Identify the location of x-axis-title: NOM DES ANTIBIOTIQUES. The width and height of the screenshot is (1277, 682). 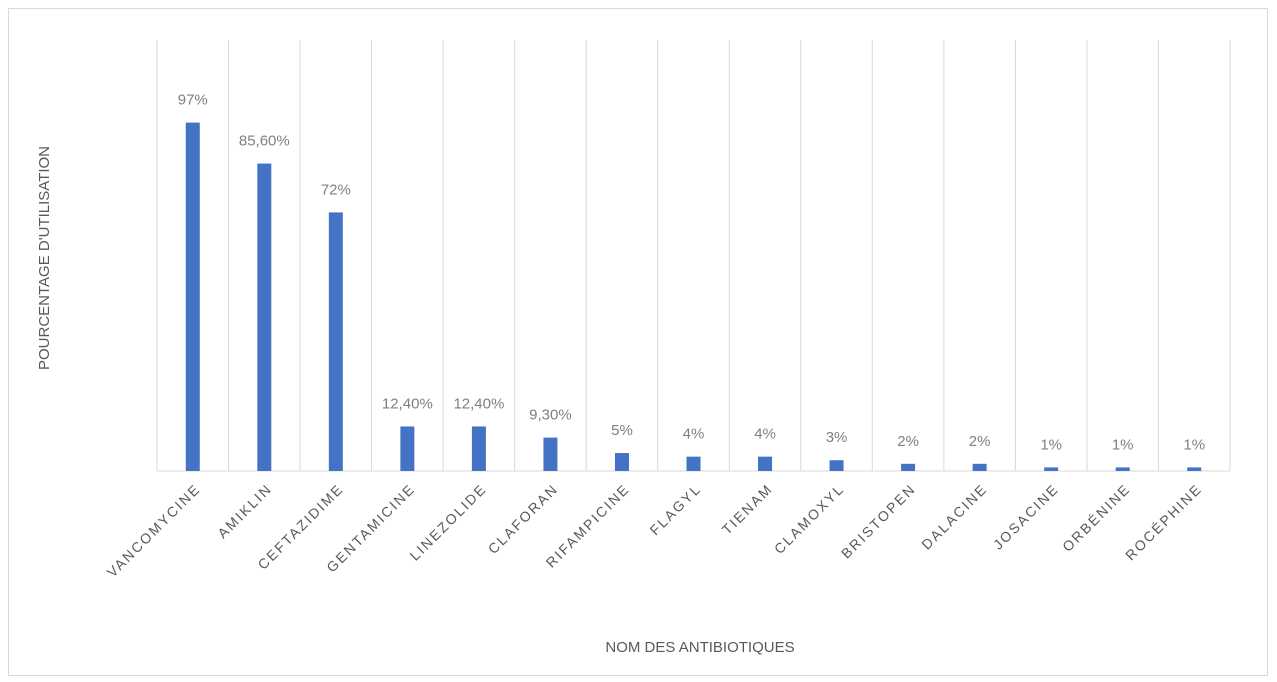
(699, 647).